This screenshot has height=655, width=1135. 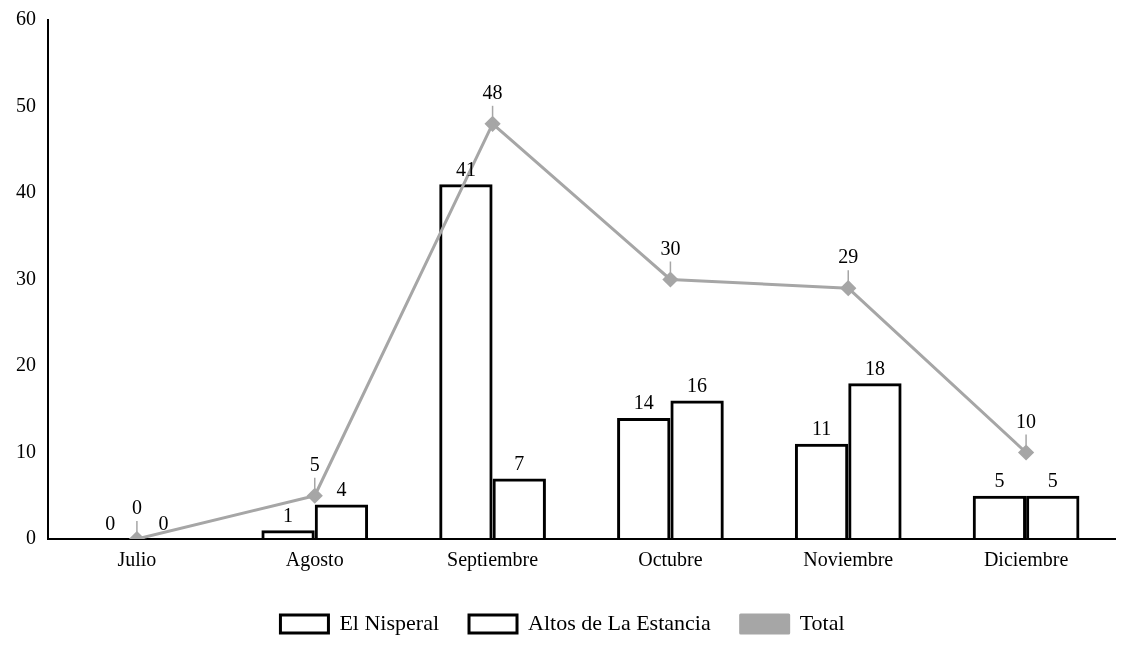 What do you see at coordinates (492, 92) in the screenshot?
I see `data-label: 48` at bounding box center [492, 92].